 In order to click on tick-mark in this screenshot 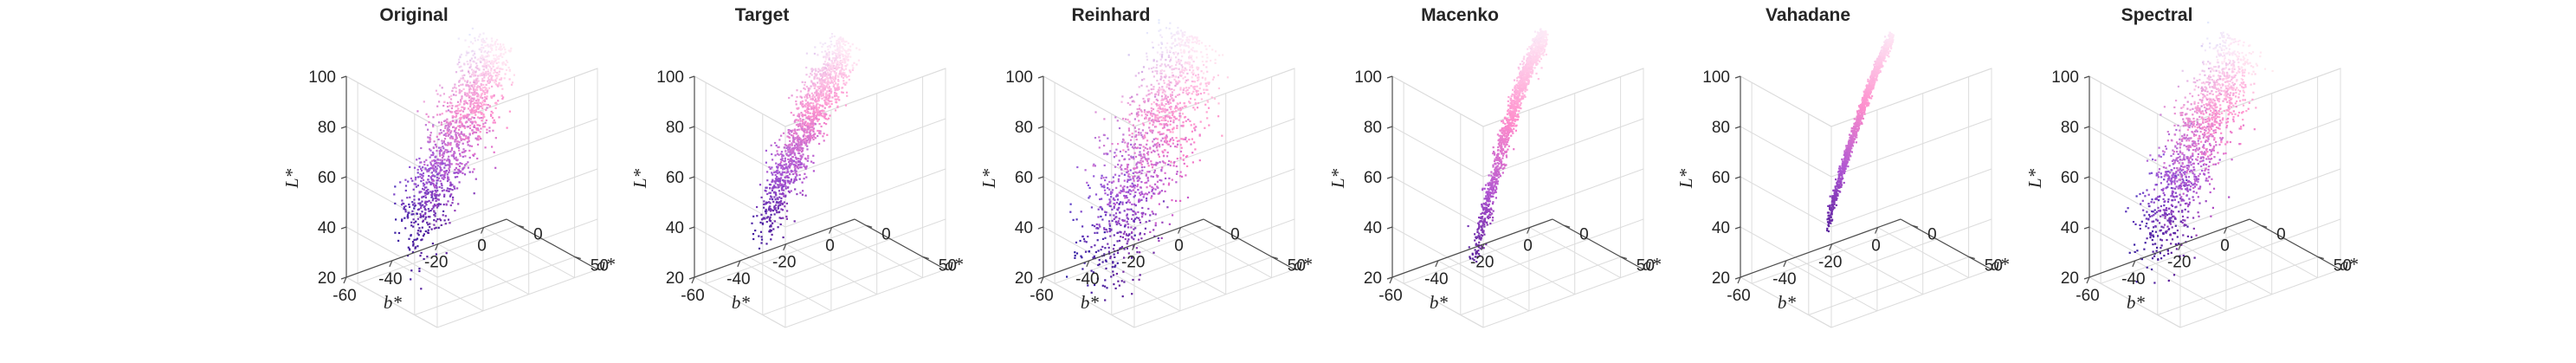, I will do `click(691, 127)`.